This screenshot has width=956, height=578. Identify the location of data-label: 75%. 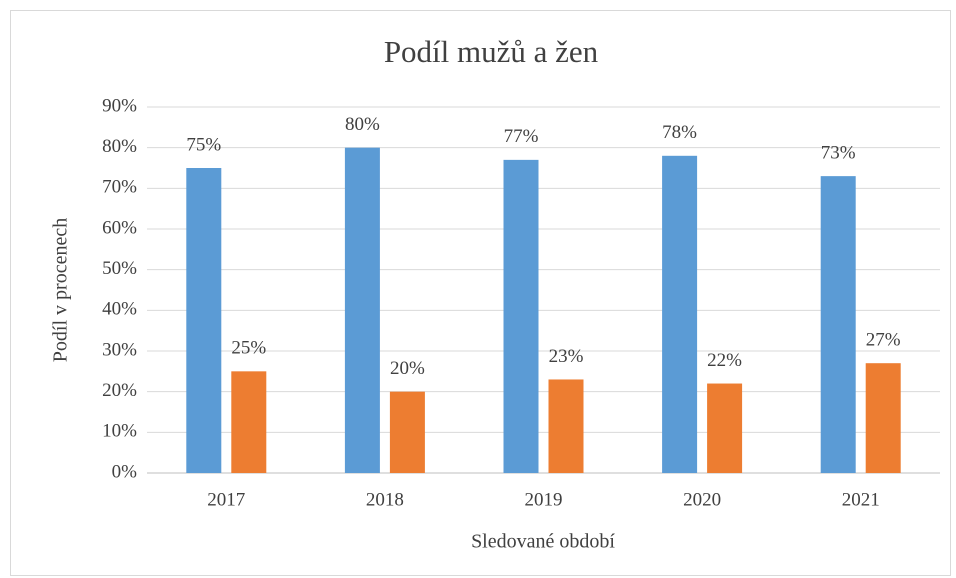
(203, 144).